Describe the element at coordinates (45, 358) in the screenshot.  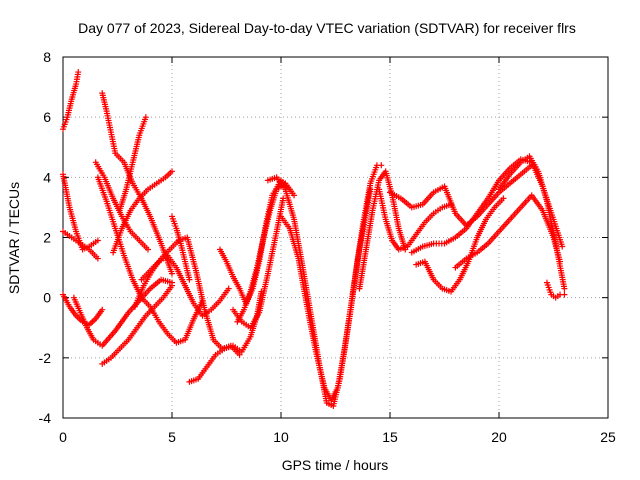
I see `y-tick-label: -2` at that location.